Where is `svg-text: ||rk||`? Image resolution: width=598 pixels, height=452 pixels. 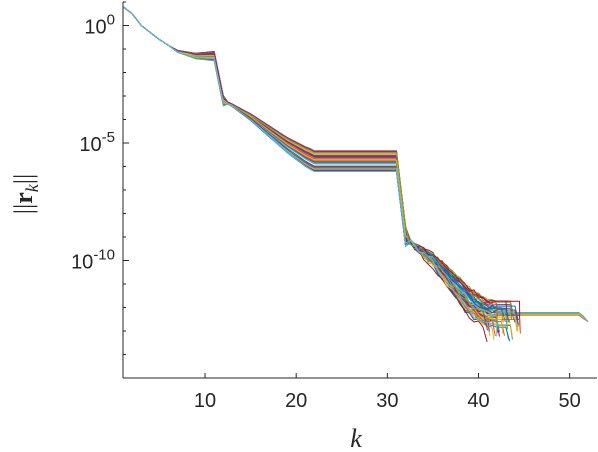 svg-text: ||rk|| is located at coordinates (25, 194).